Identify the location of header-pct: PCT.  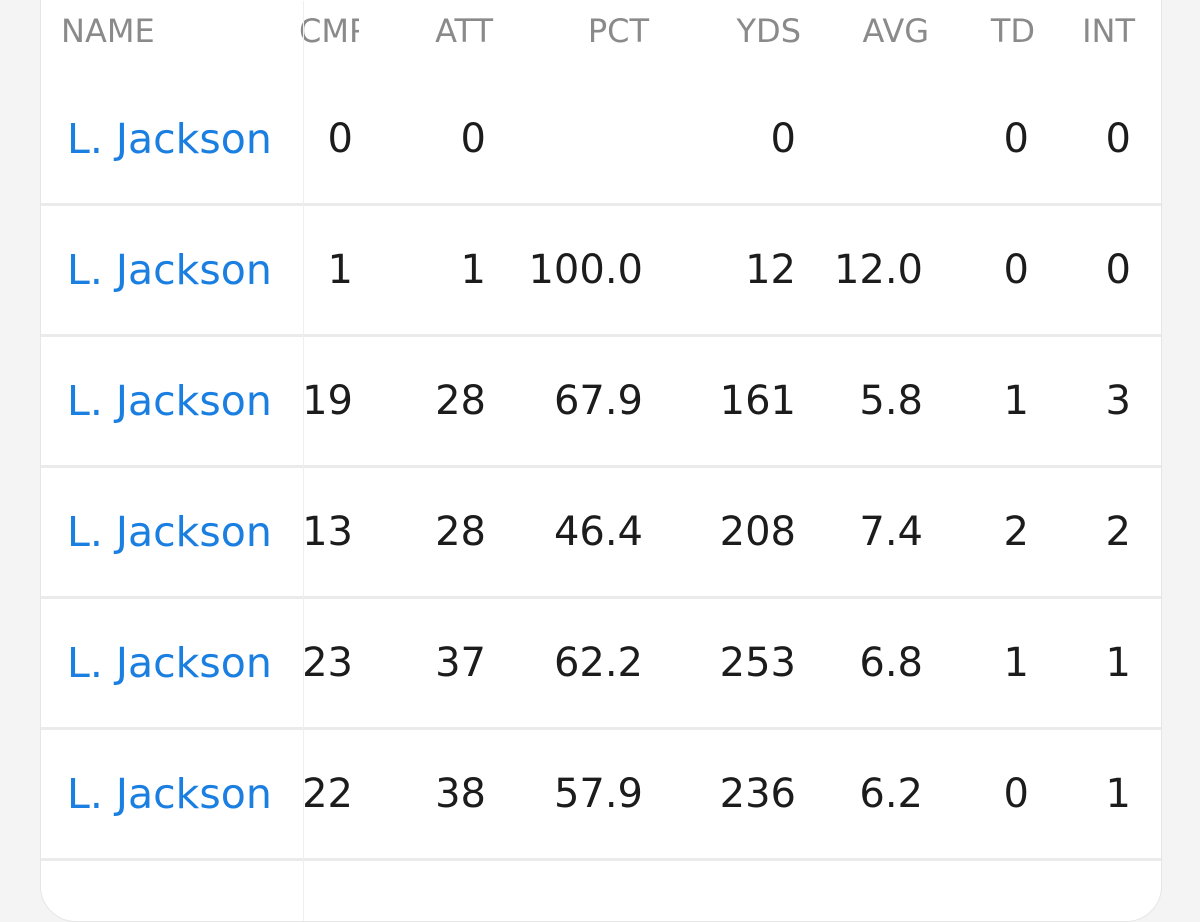
(618, 31).